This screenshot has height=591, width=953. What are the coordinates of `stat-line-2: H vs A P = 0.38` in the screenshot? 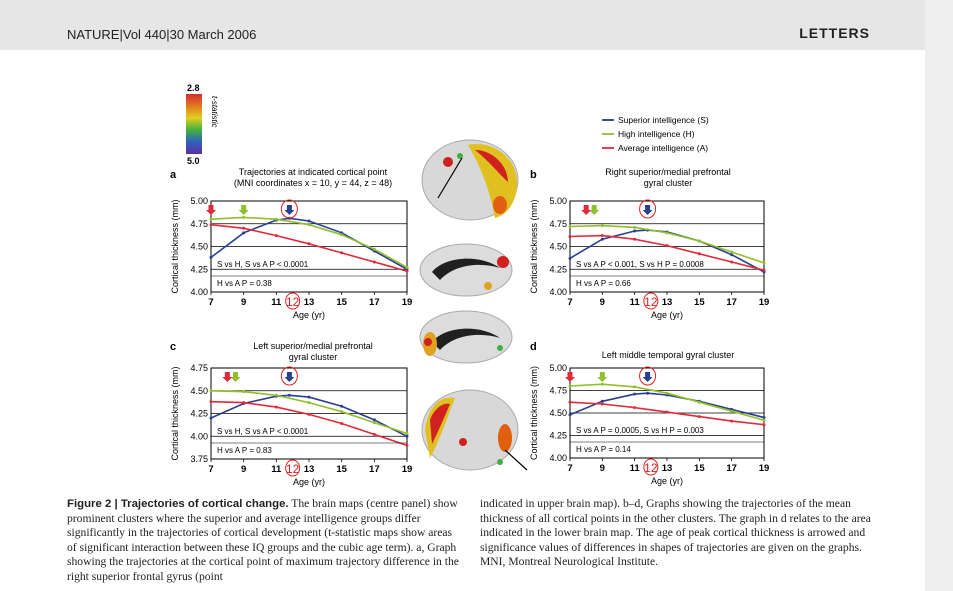 It's located at (244, 283).